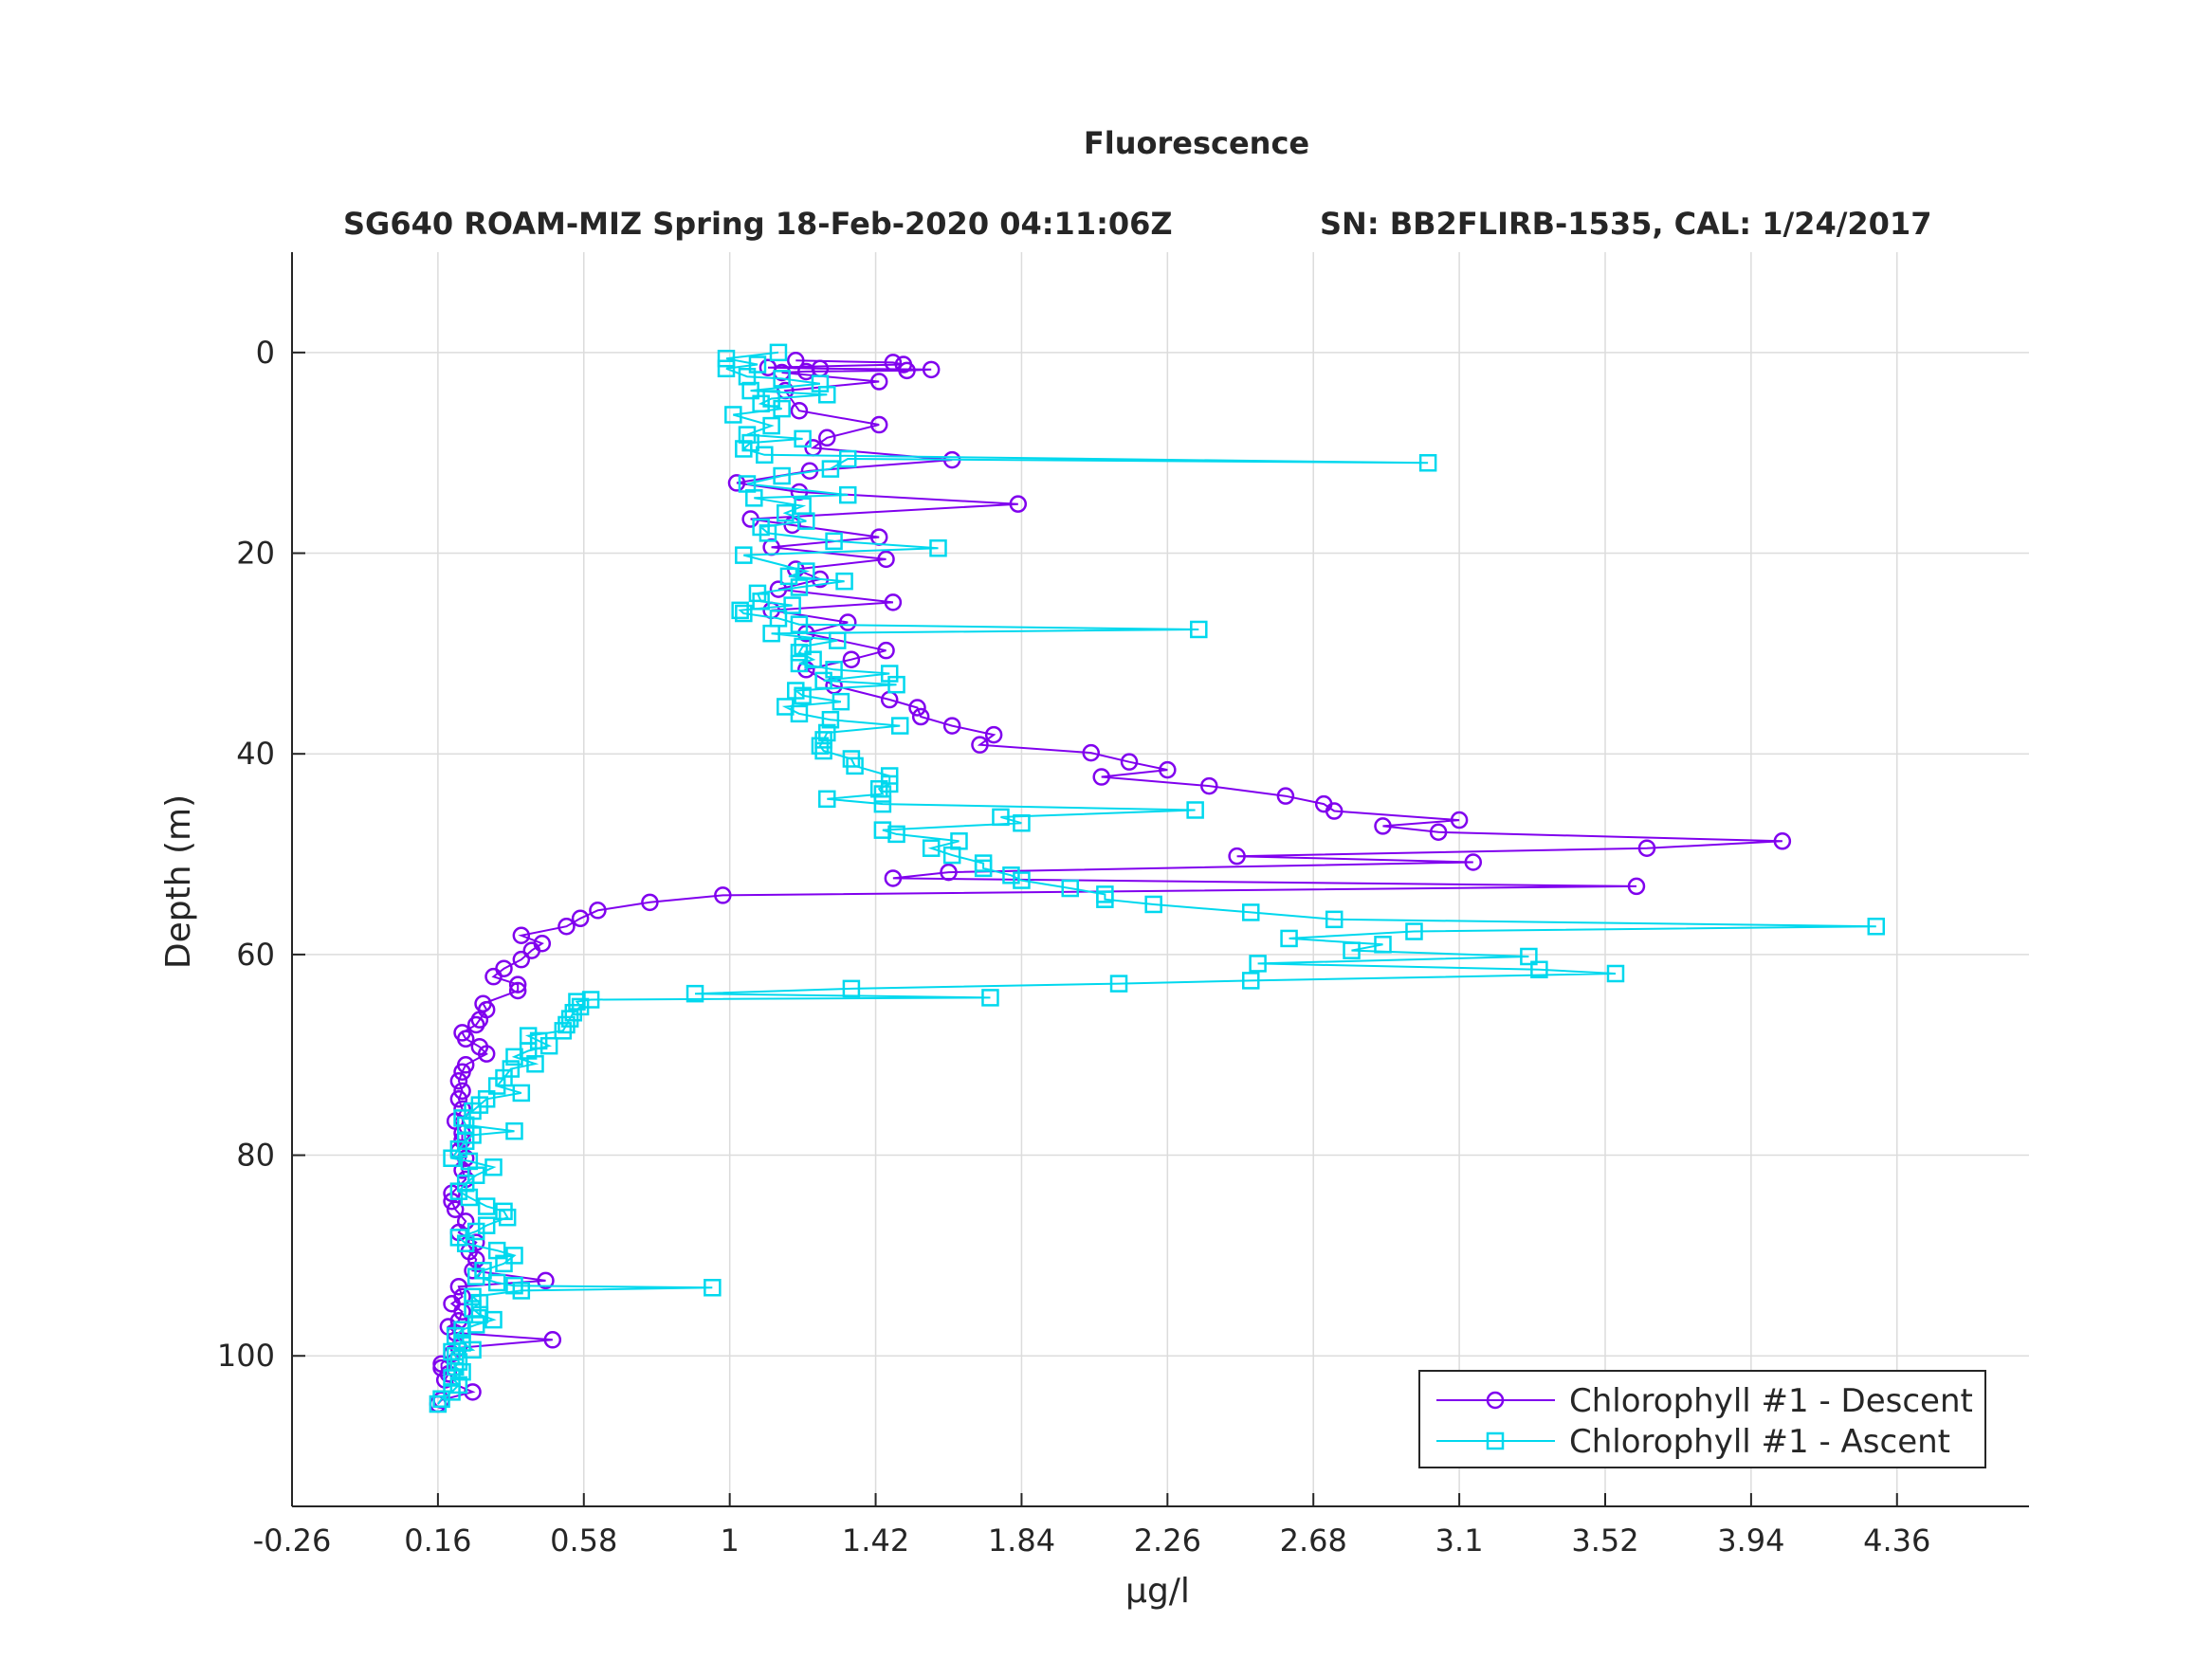 The height and width of the screenshot is (1659, 2212). Describe the element at coordinates (1604, 1540) in the screenshot. I see `x-tick-label: 3.52` at that location.